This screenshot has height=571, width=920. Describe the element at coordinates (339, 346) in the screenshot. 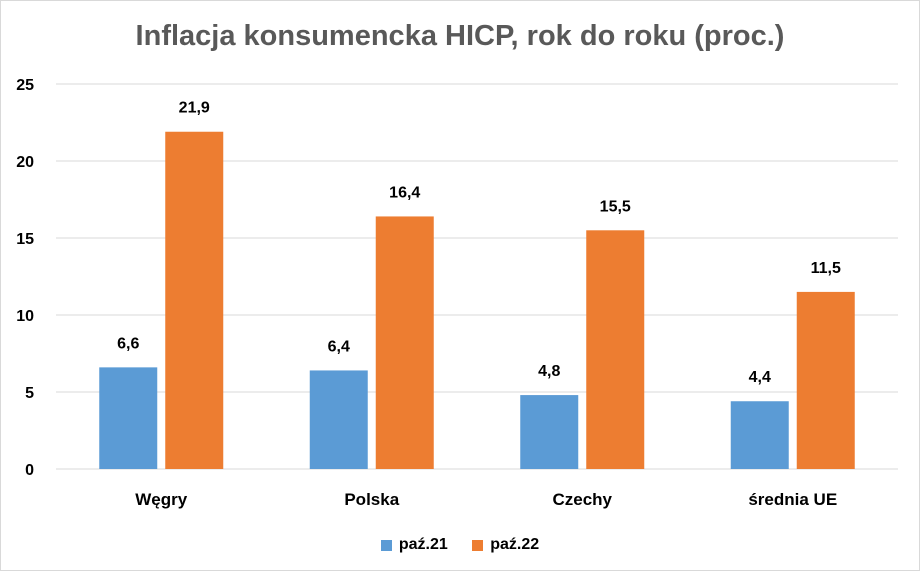

I see `data-label-paz21-1: 6,4` at that location.